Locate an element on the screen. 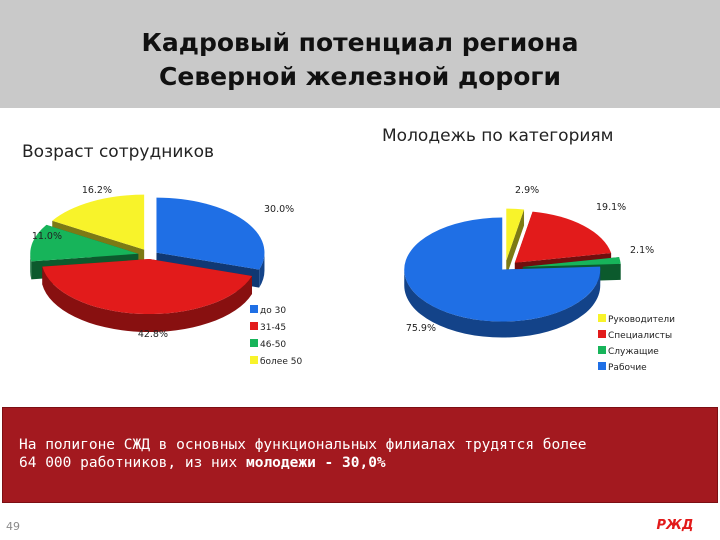 Image resolution: width=720 pixels, height=540 pixels. legend-label-более-50: более 50 is located at coordinates (281, 362).